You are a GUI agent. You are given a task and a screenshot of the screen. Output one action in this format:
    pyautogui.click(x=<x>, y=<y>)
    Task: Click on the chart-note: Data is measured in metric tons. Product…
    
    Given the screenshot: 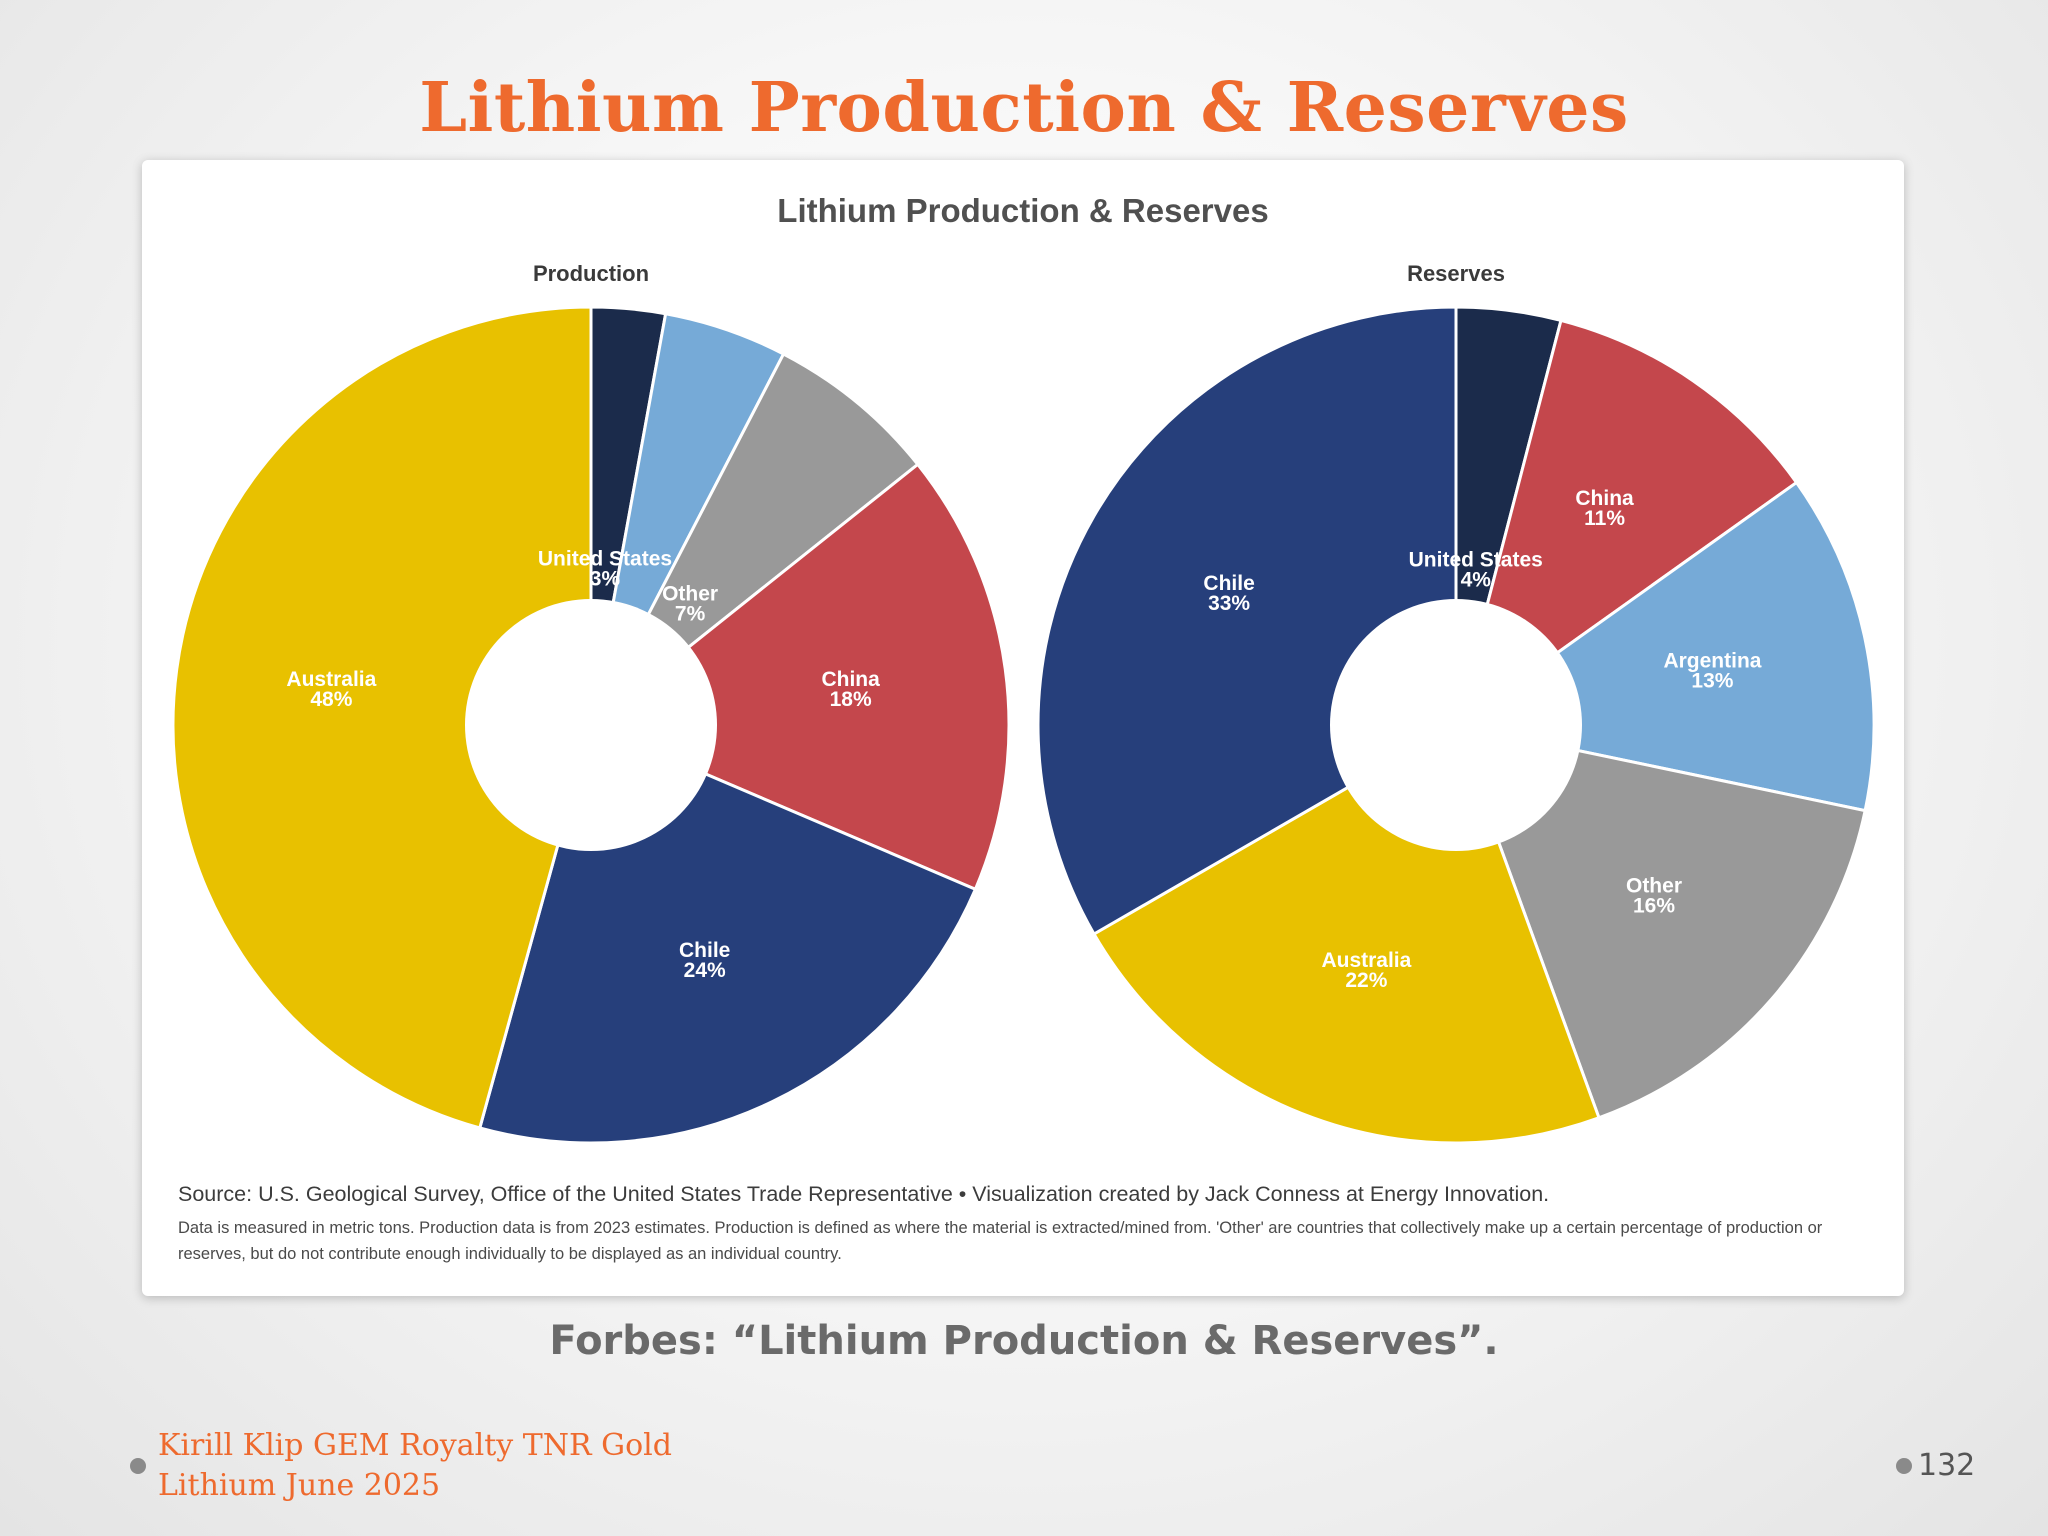 What is the action you would take?
    pyautogui.click(x=1000, y=1241)
    